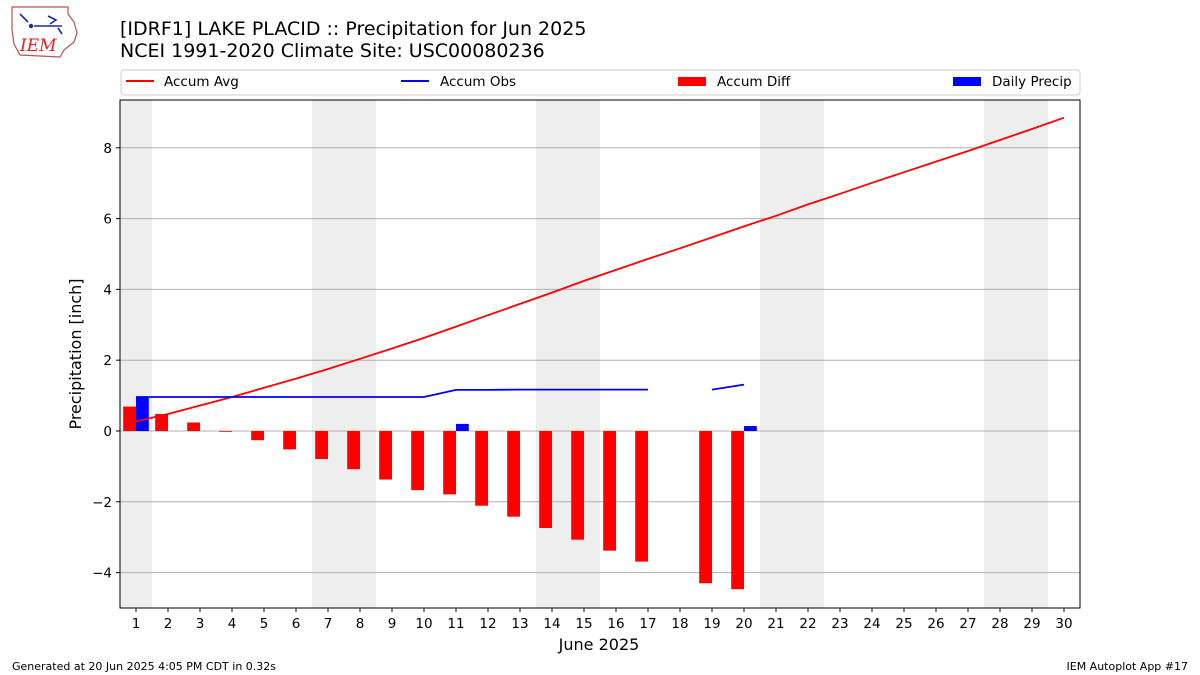 The width and height of the screenshot is (1200, 675). Describe the element at coordinates (519, 624) in the screenshot. I see `x-tick-label: 13` at that location.